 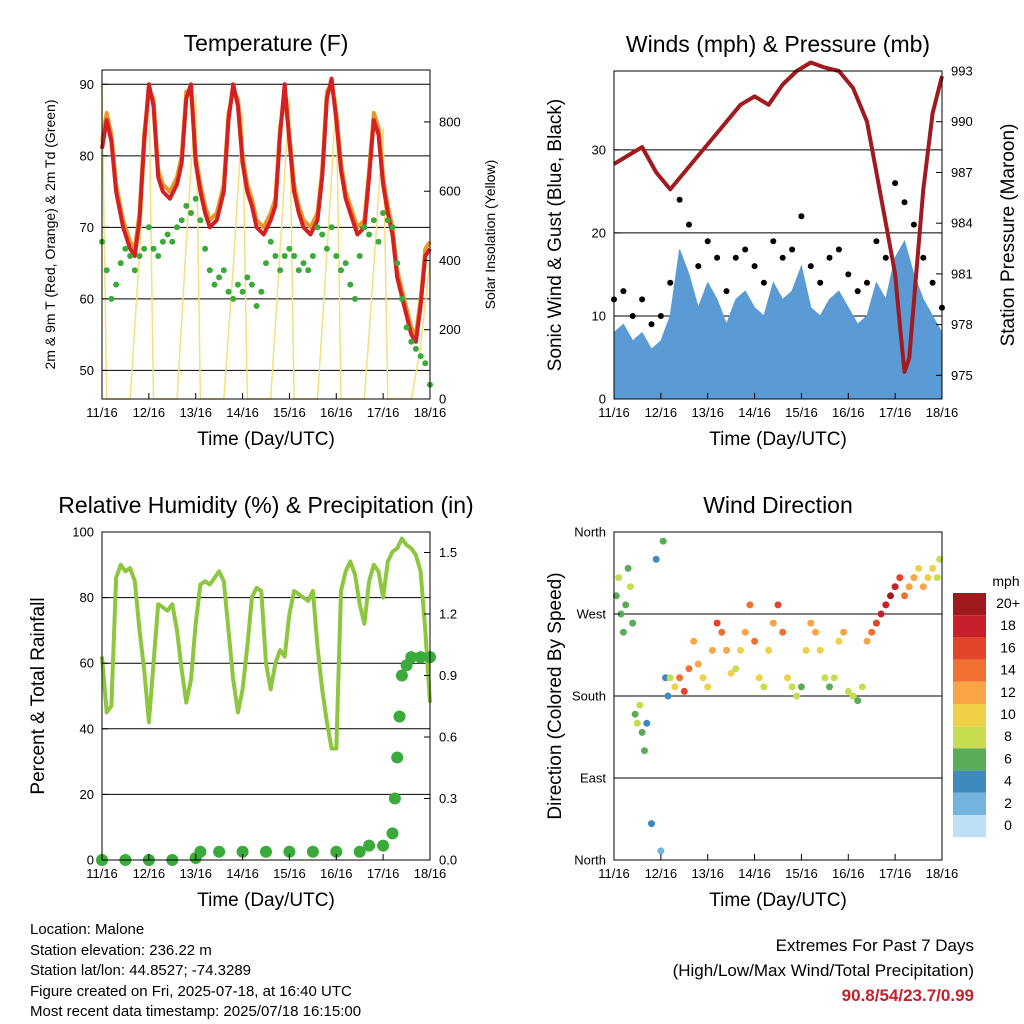 What do you see at coordinates (430, 873) in the screenshot?
I see `humidity-xtick-label: 18/16` at bounding box center [430, 873].